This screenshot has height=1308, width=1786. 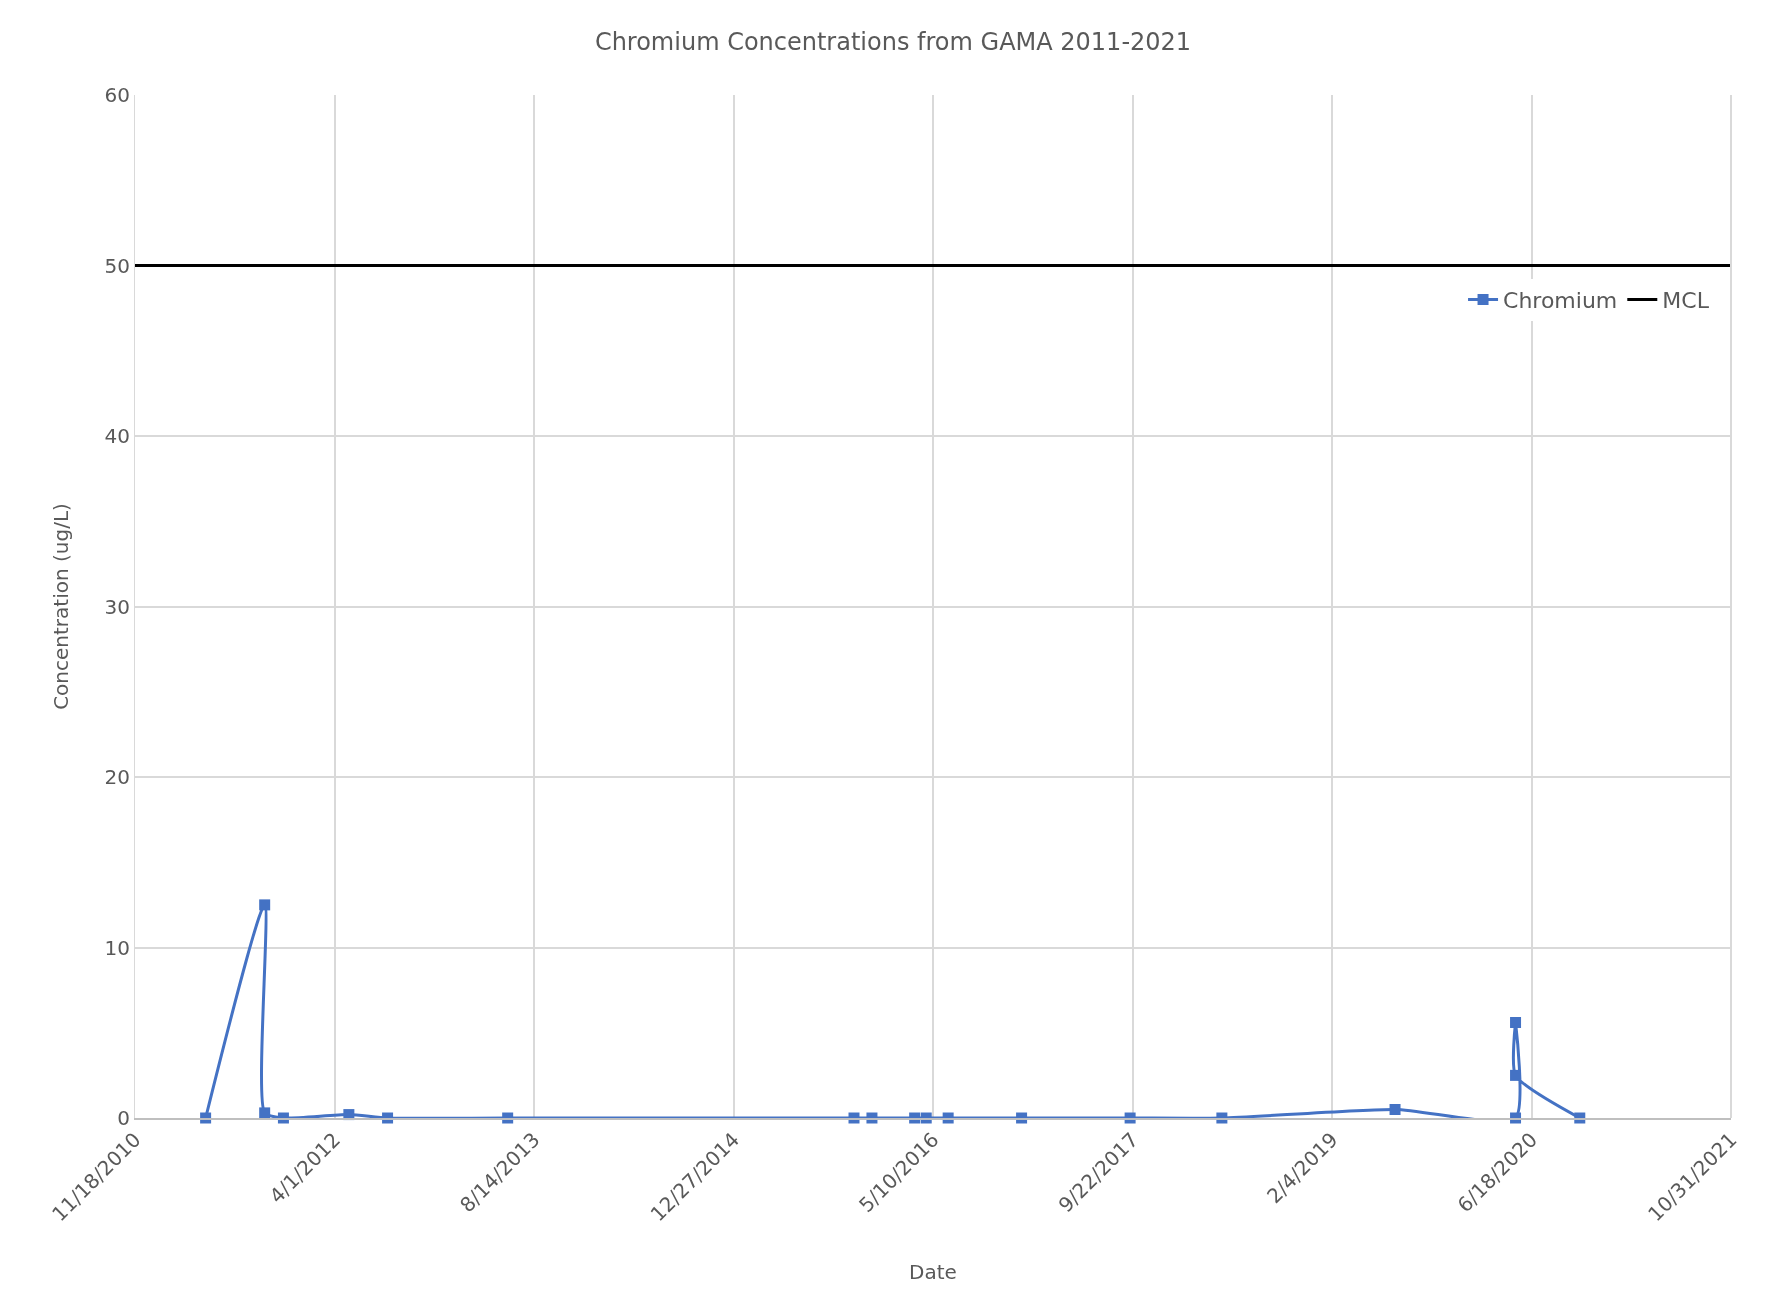 I want to click on y-tick-label: 40, so click(x=117, y=436).